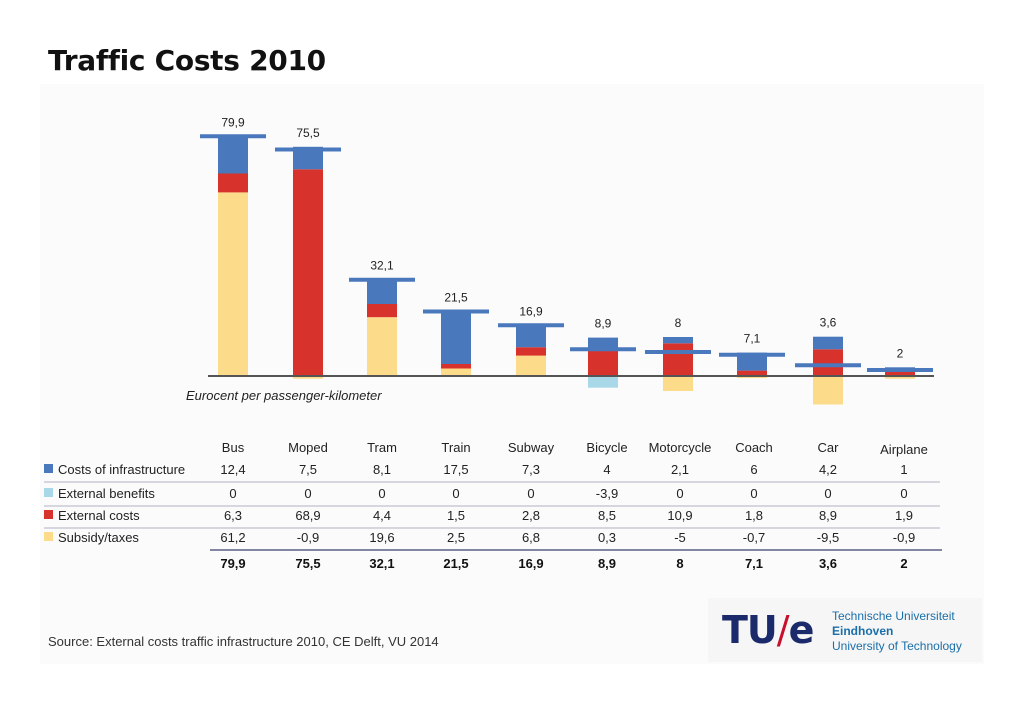  Describe the element at coordinates (603, 362) in the screenshot. I see `bar-external-costs-bicycle` at that location.